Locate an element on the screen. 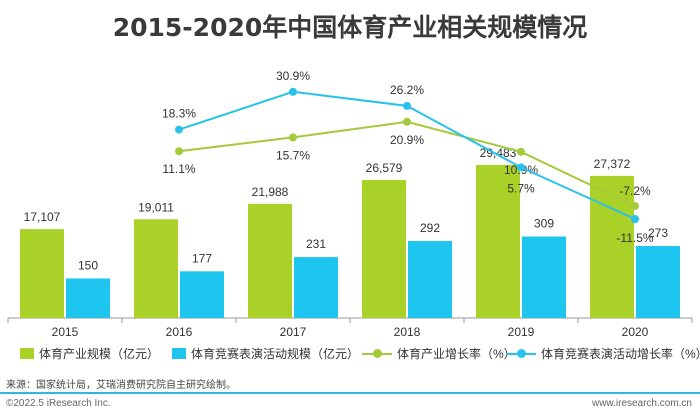  bar-label-industry: 17,107 is located at coordinates (42, 217).